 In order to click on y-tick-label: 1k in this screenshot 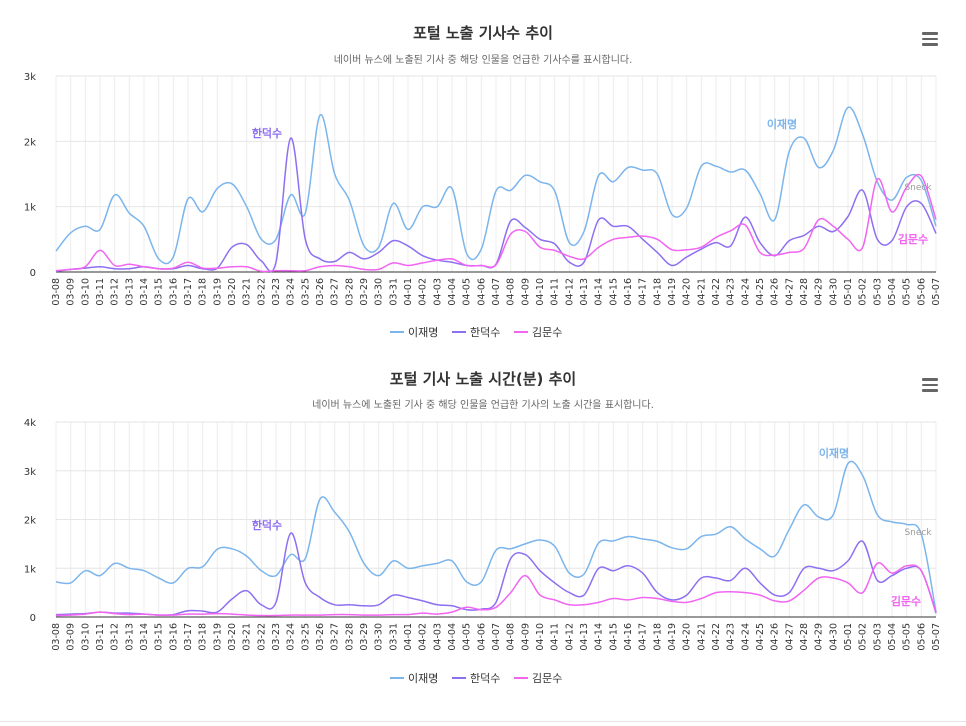, I will do `click(30, 208)`.